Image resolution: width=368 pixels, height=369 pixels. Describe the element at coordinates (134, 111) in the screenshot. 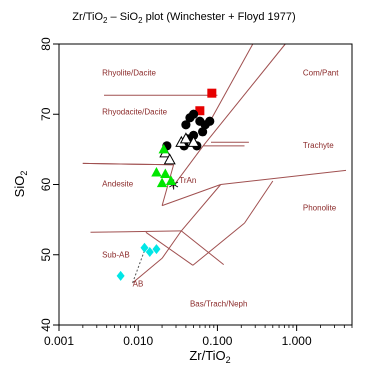

I see `field-label-rhyodacite-dacite: Rhyodacite/Dacite` at that location.